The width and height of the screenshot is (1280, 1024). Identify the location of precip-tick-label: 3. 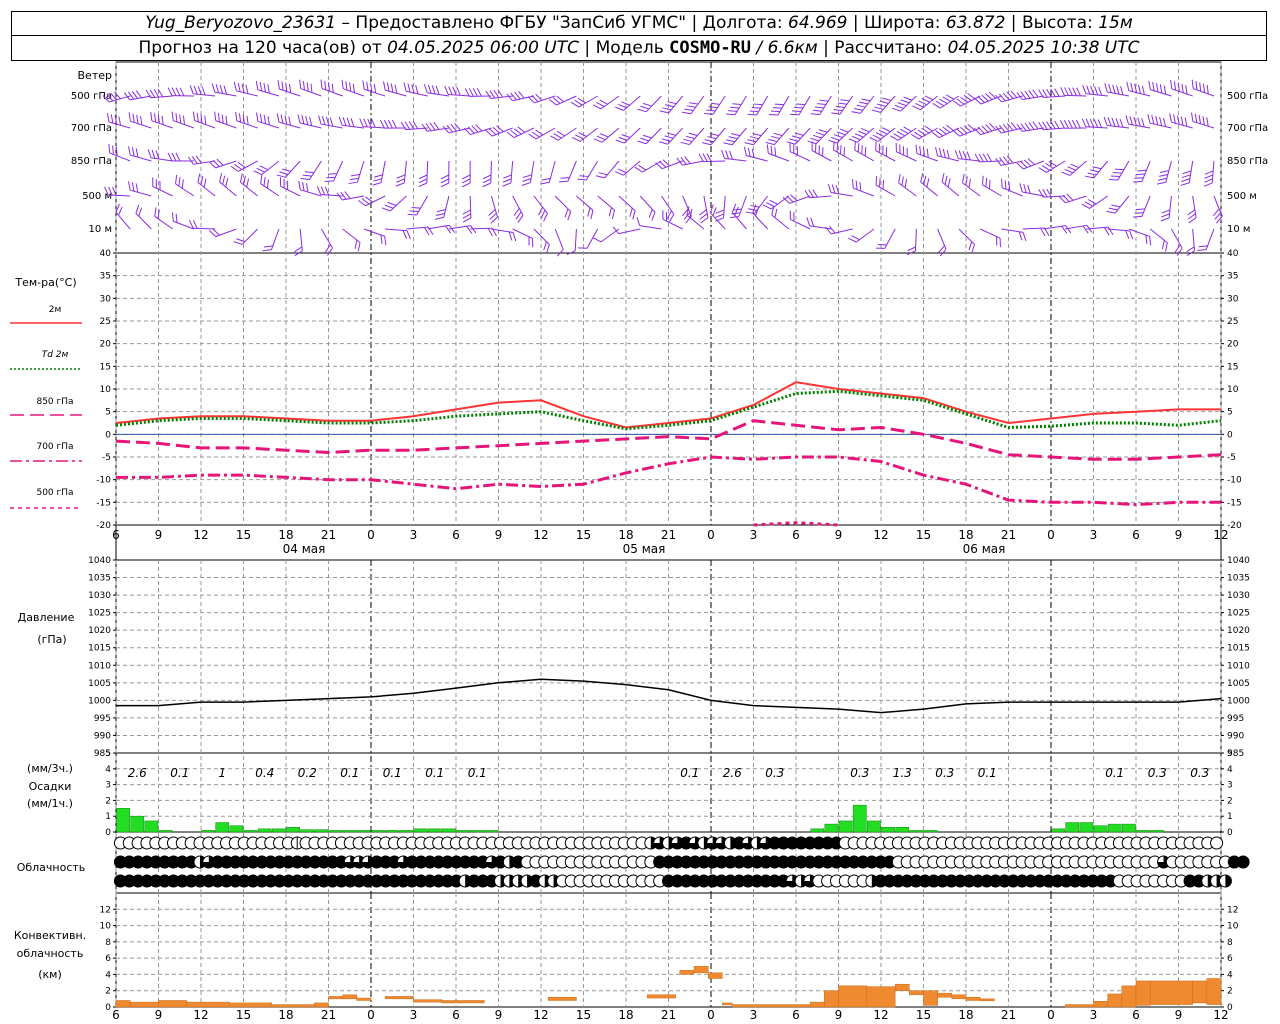
(108, 786).